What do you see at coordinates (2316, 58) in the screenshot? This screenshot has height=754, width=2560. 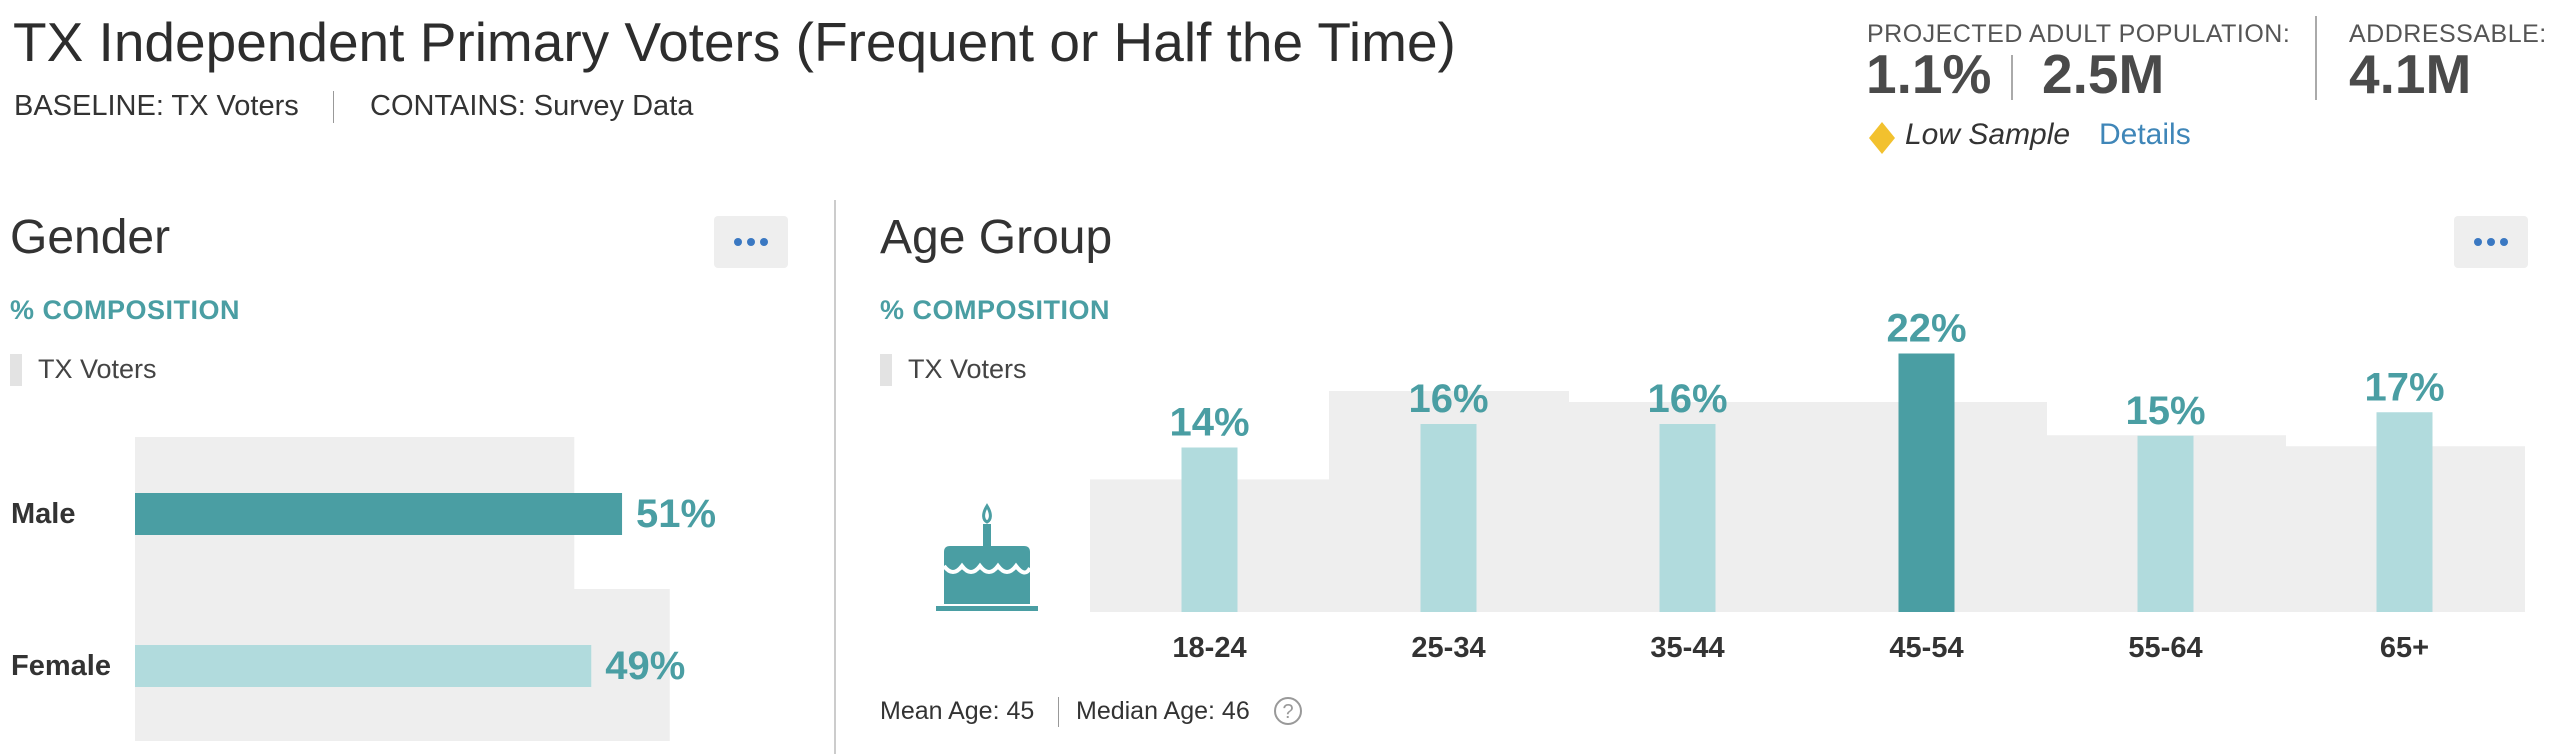 I see `addressable-divider` at bounding box center [2316, 58].